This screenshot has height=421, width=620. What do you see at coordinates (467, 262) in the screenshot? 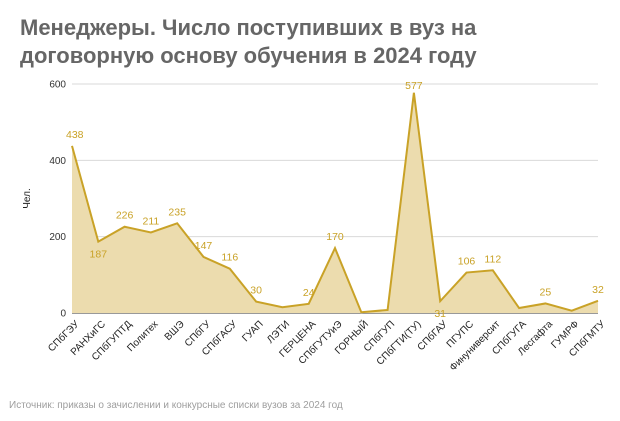
I see `data-label: 106` at bounding box center [467, 262].